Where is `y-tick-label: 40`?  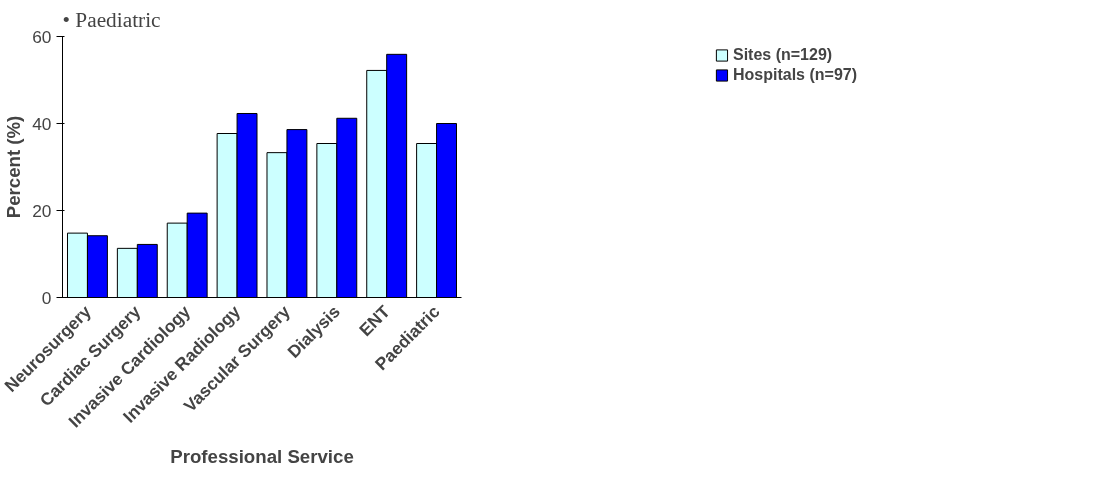 y-tick-label: 40 is located at coordinates (42, 123).